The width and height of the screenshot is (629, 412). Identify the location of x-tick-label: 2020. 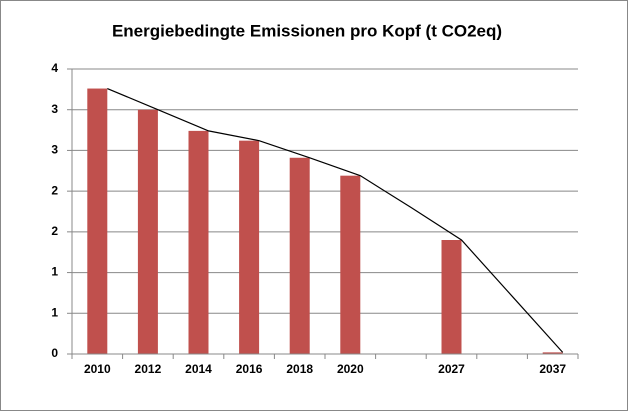
(350, 369).